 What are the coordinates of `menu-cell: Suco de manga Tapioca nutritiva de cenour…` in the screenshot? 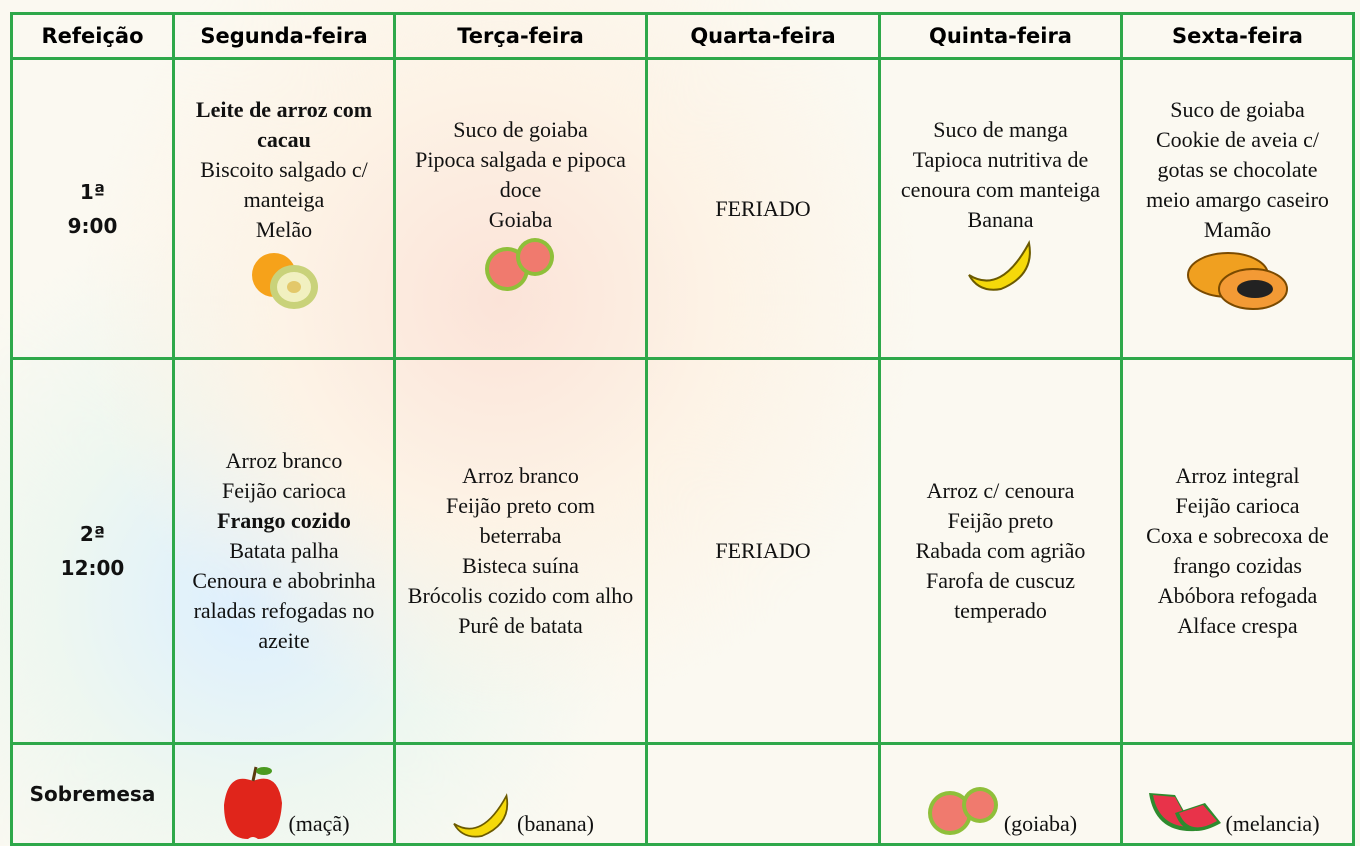 It's located at (1000, 208).